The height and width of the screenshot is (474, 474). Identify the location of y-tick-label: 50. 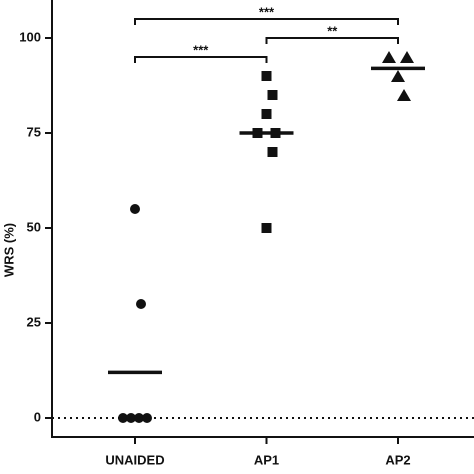
(34, 226).